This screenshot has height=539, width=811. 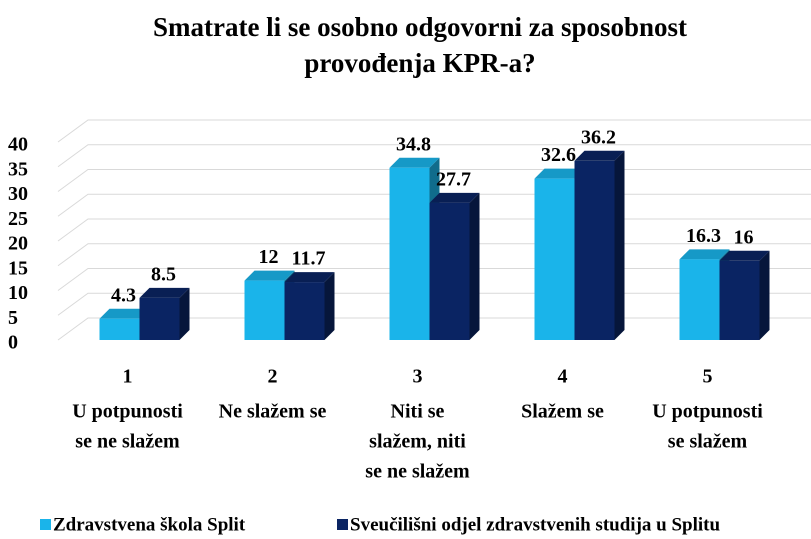 I want to click on y-tick-label: 30, so click(x=18, y=194).